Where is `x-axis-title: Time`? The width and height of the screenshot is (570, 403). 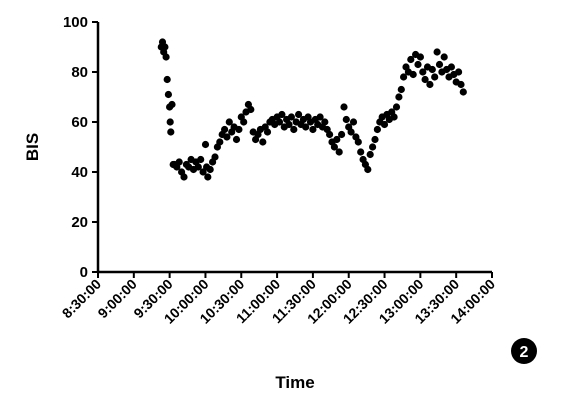
x-axis-title: Time is located at coordinates (294, 382).